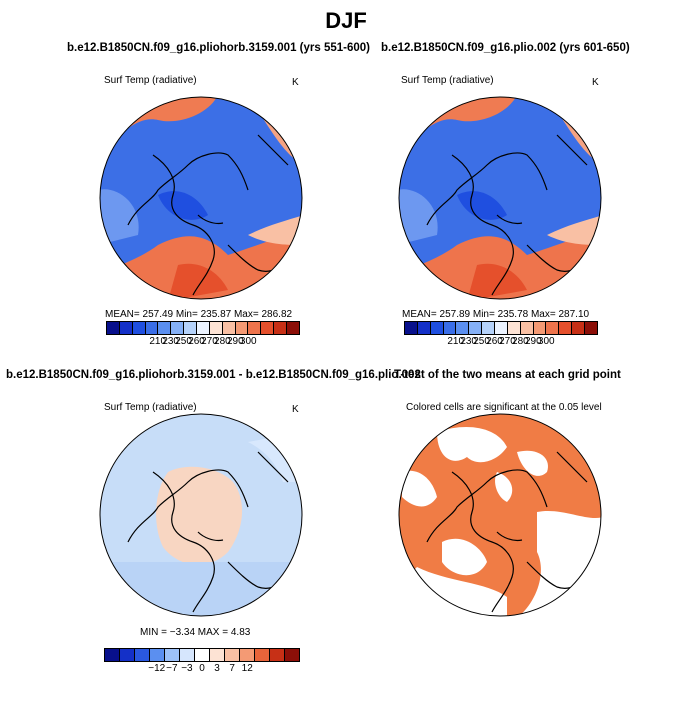 Image resolution: width=692 pixels, height=702 pixels. What do you see at coordinates (201, 515) in the screenshot?
I see `panel-3-polar-map` at bounding box center [201, 515].